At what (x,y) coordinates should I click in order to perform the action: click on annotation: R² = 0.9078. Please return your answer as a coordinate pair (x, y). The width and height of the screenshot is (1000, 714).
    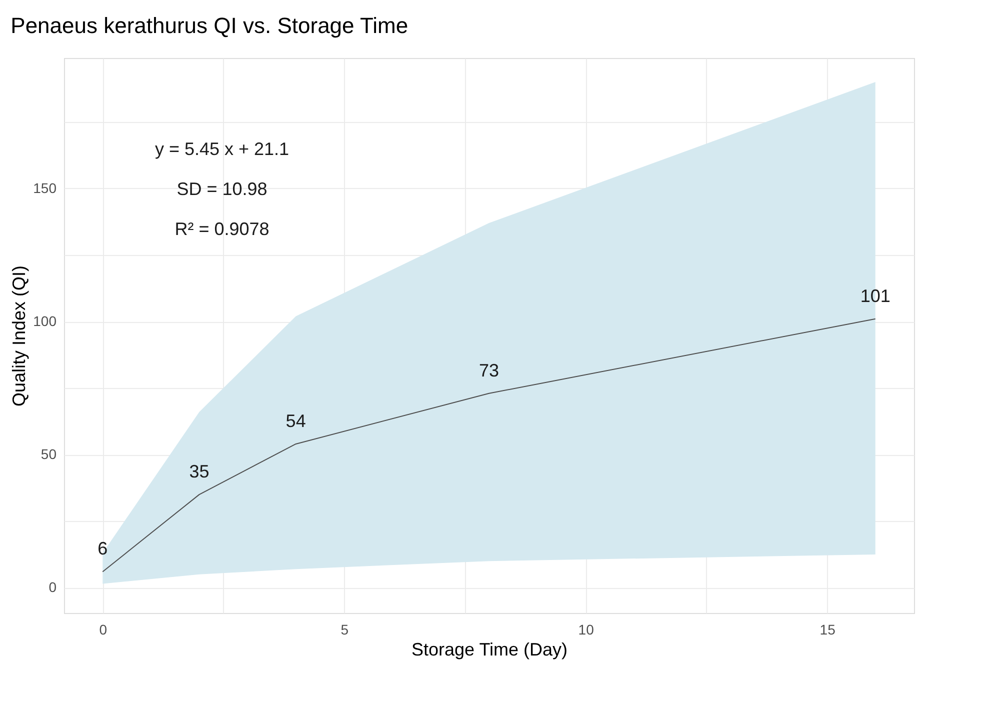
    Looking at the image, I should click on (222, 229).